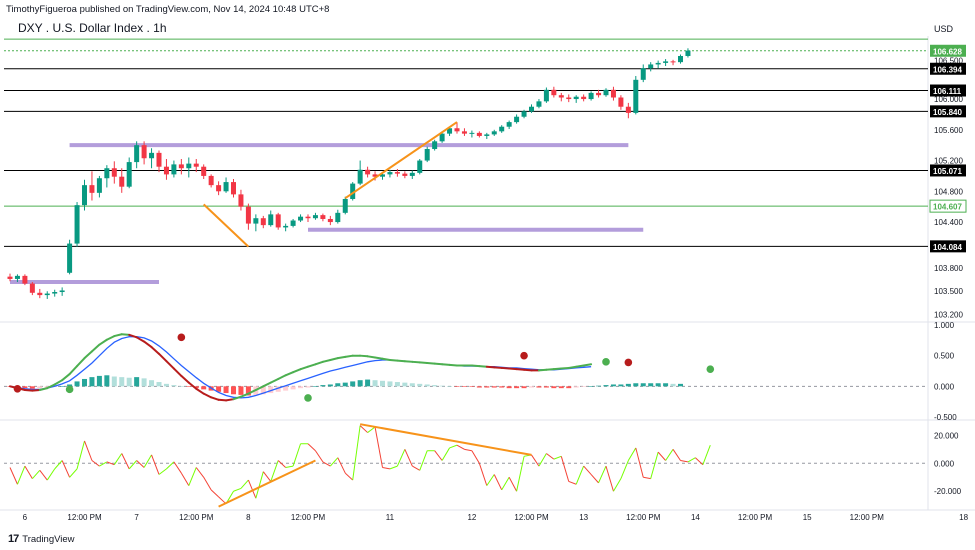  What do you see at coordinates (755, 517) in the screenshot?
I see `time-axis-label: 12:00 PM` at bounding box center [755, 517].